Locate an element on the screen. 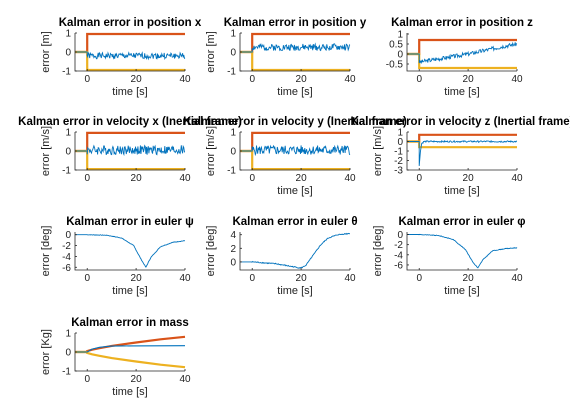 The height and width of the screenshot is (418, 570). y-tick-label: -3 is located at coordinates (398, 171).